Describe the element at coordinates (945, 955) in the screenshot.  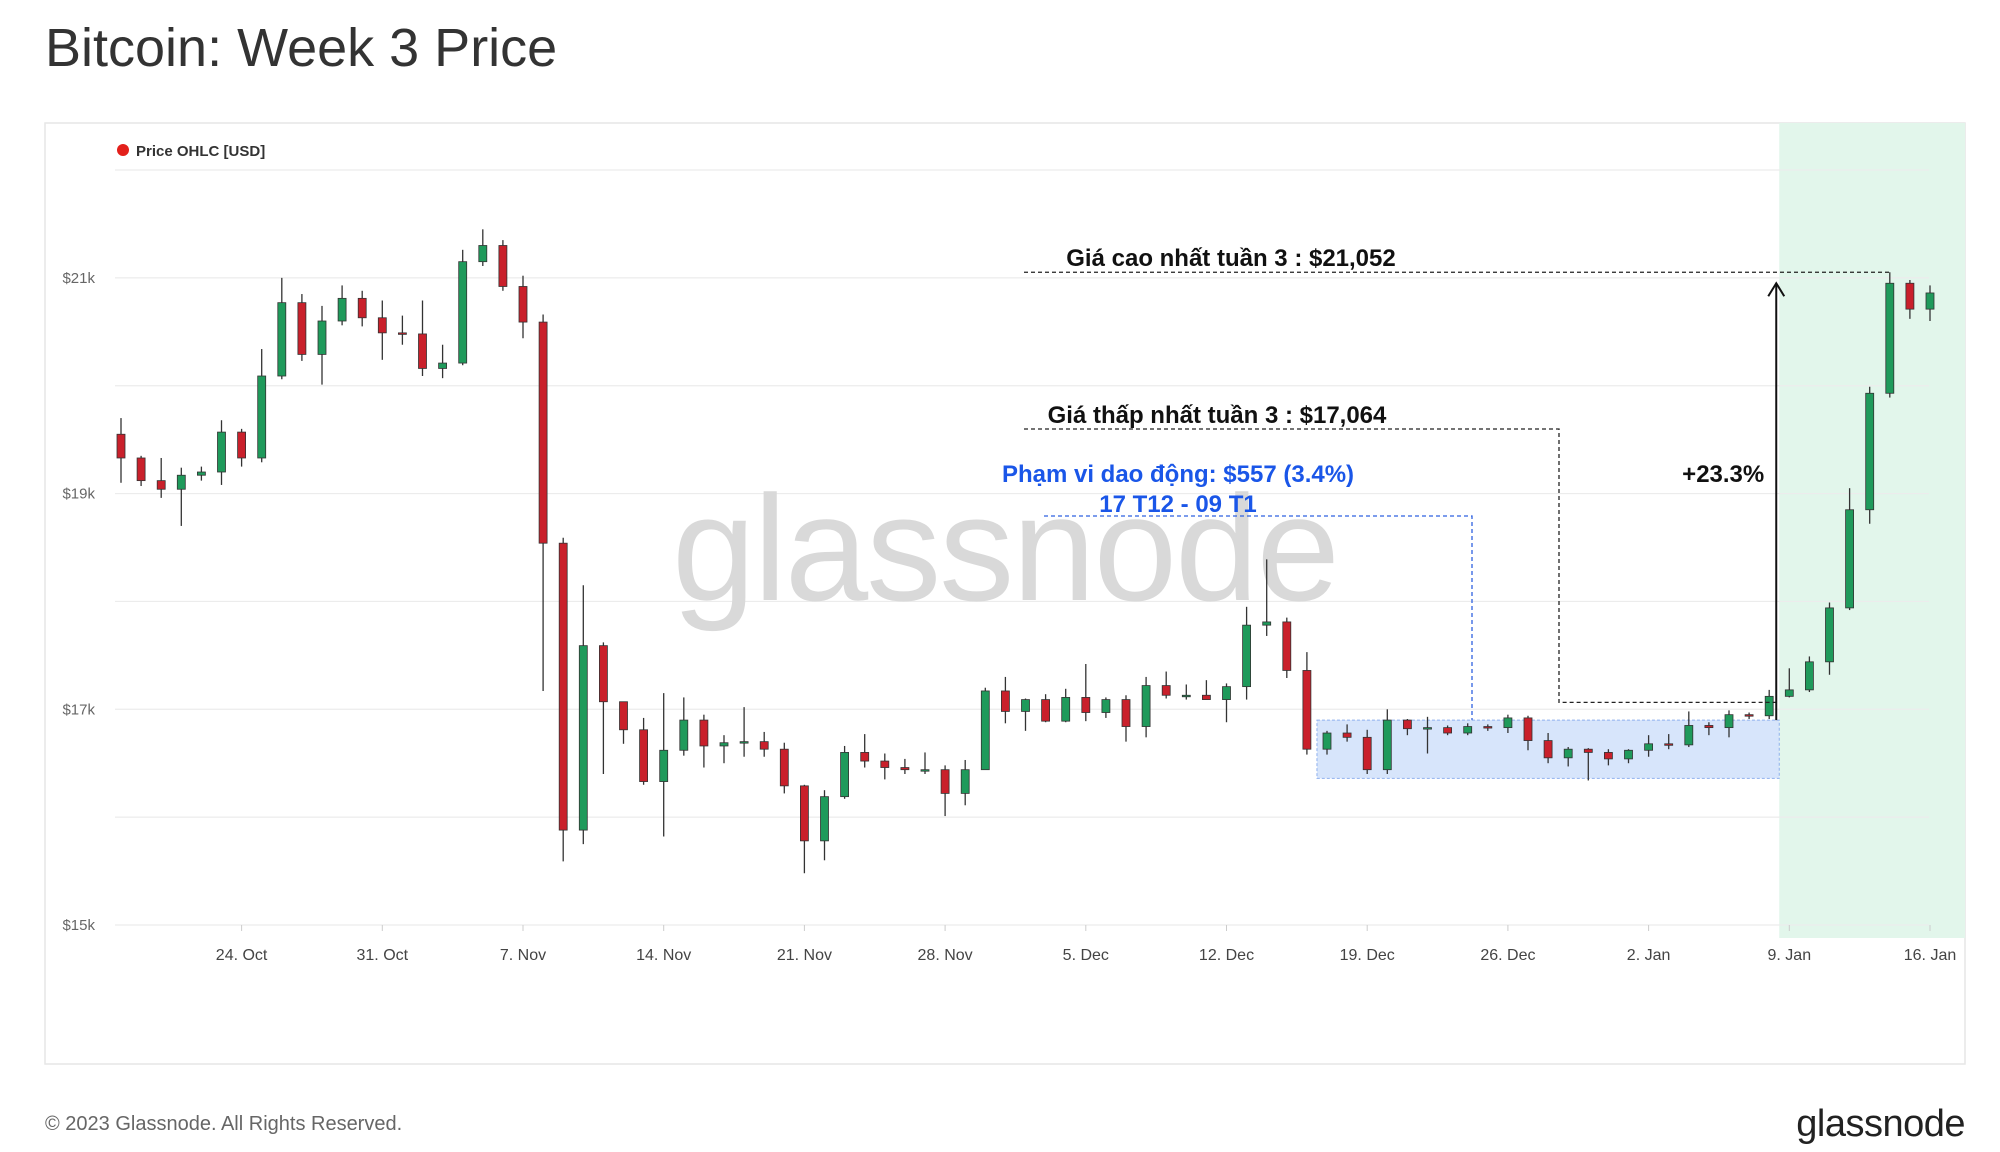
I see `x-tick-label: 28. Nov` at that location.